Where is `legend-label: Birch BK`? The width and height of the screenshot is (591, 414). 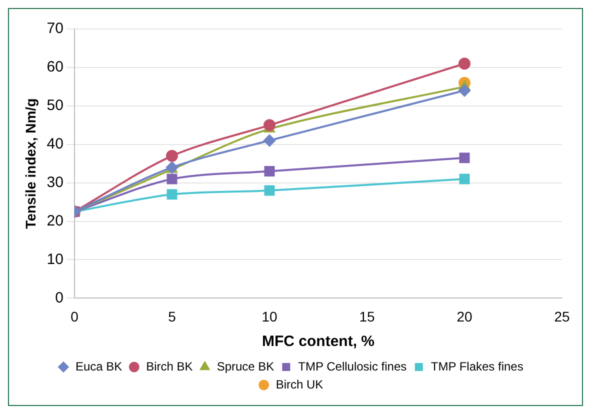
legend-label: Birch BK is located at coordinates (169, 366).